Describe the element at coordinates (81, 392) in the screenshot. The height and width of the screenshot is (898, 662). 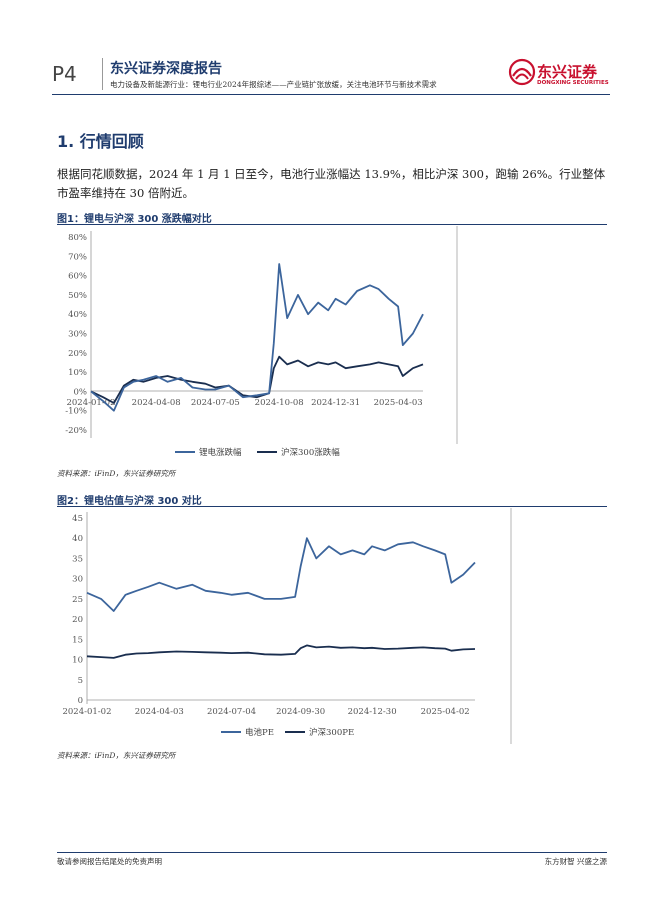
I see `y-tick-label: 0%` at that location.